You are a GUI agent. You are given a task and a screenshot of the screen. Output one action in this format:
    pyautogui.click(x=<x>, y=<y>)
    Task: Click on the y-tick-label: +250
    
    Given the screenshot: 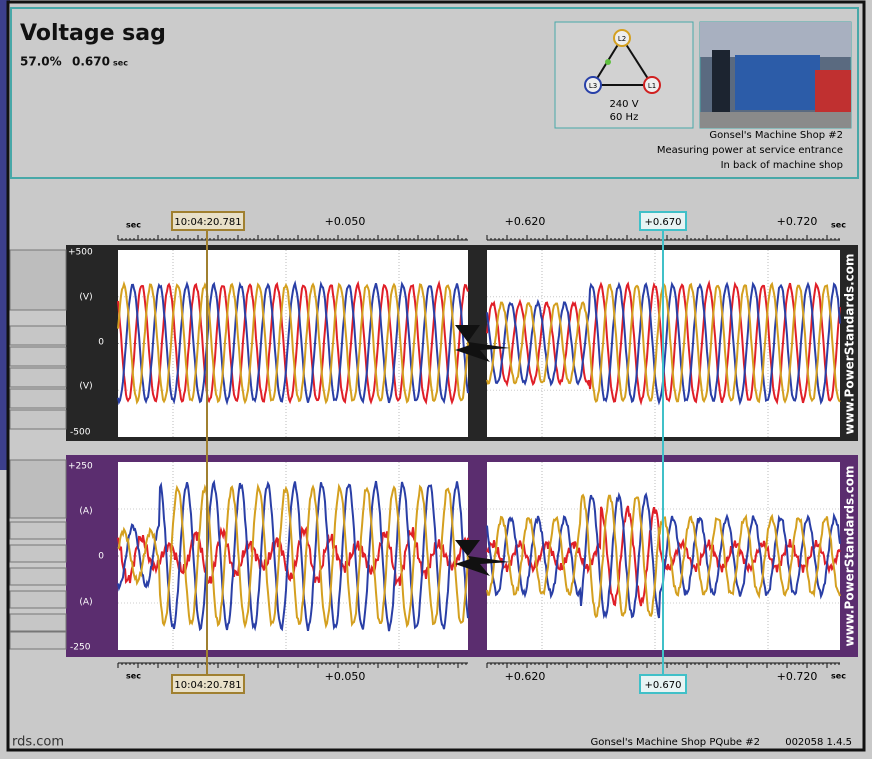 What is the action you would take?
    pyautogui.click(x=80, y=467)
    